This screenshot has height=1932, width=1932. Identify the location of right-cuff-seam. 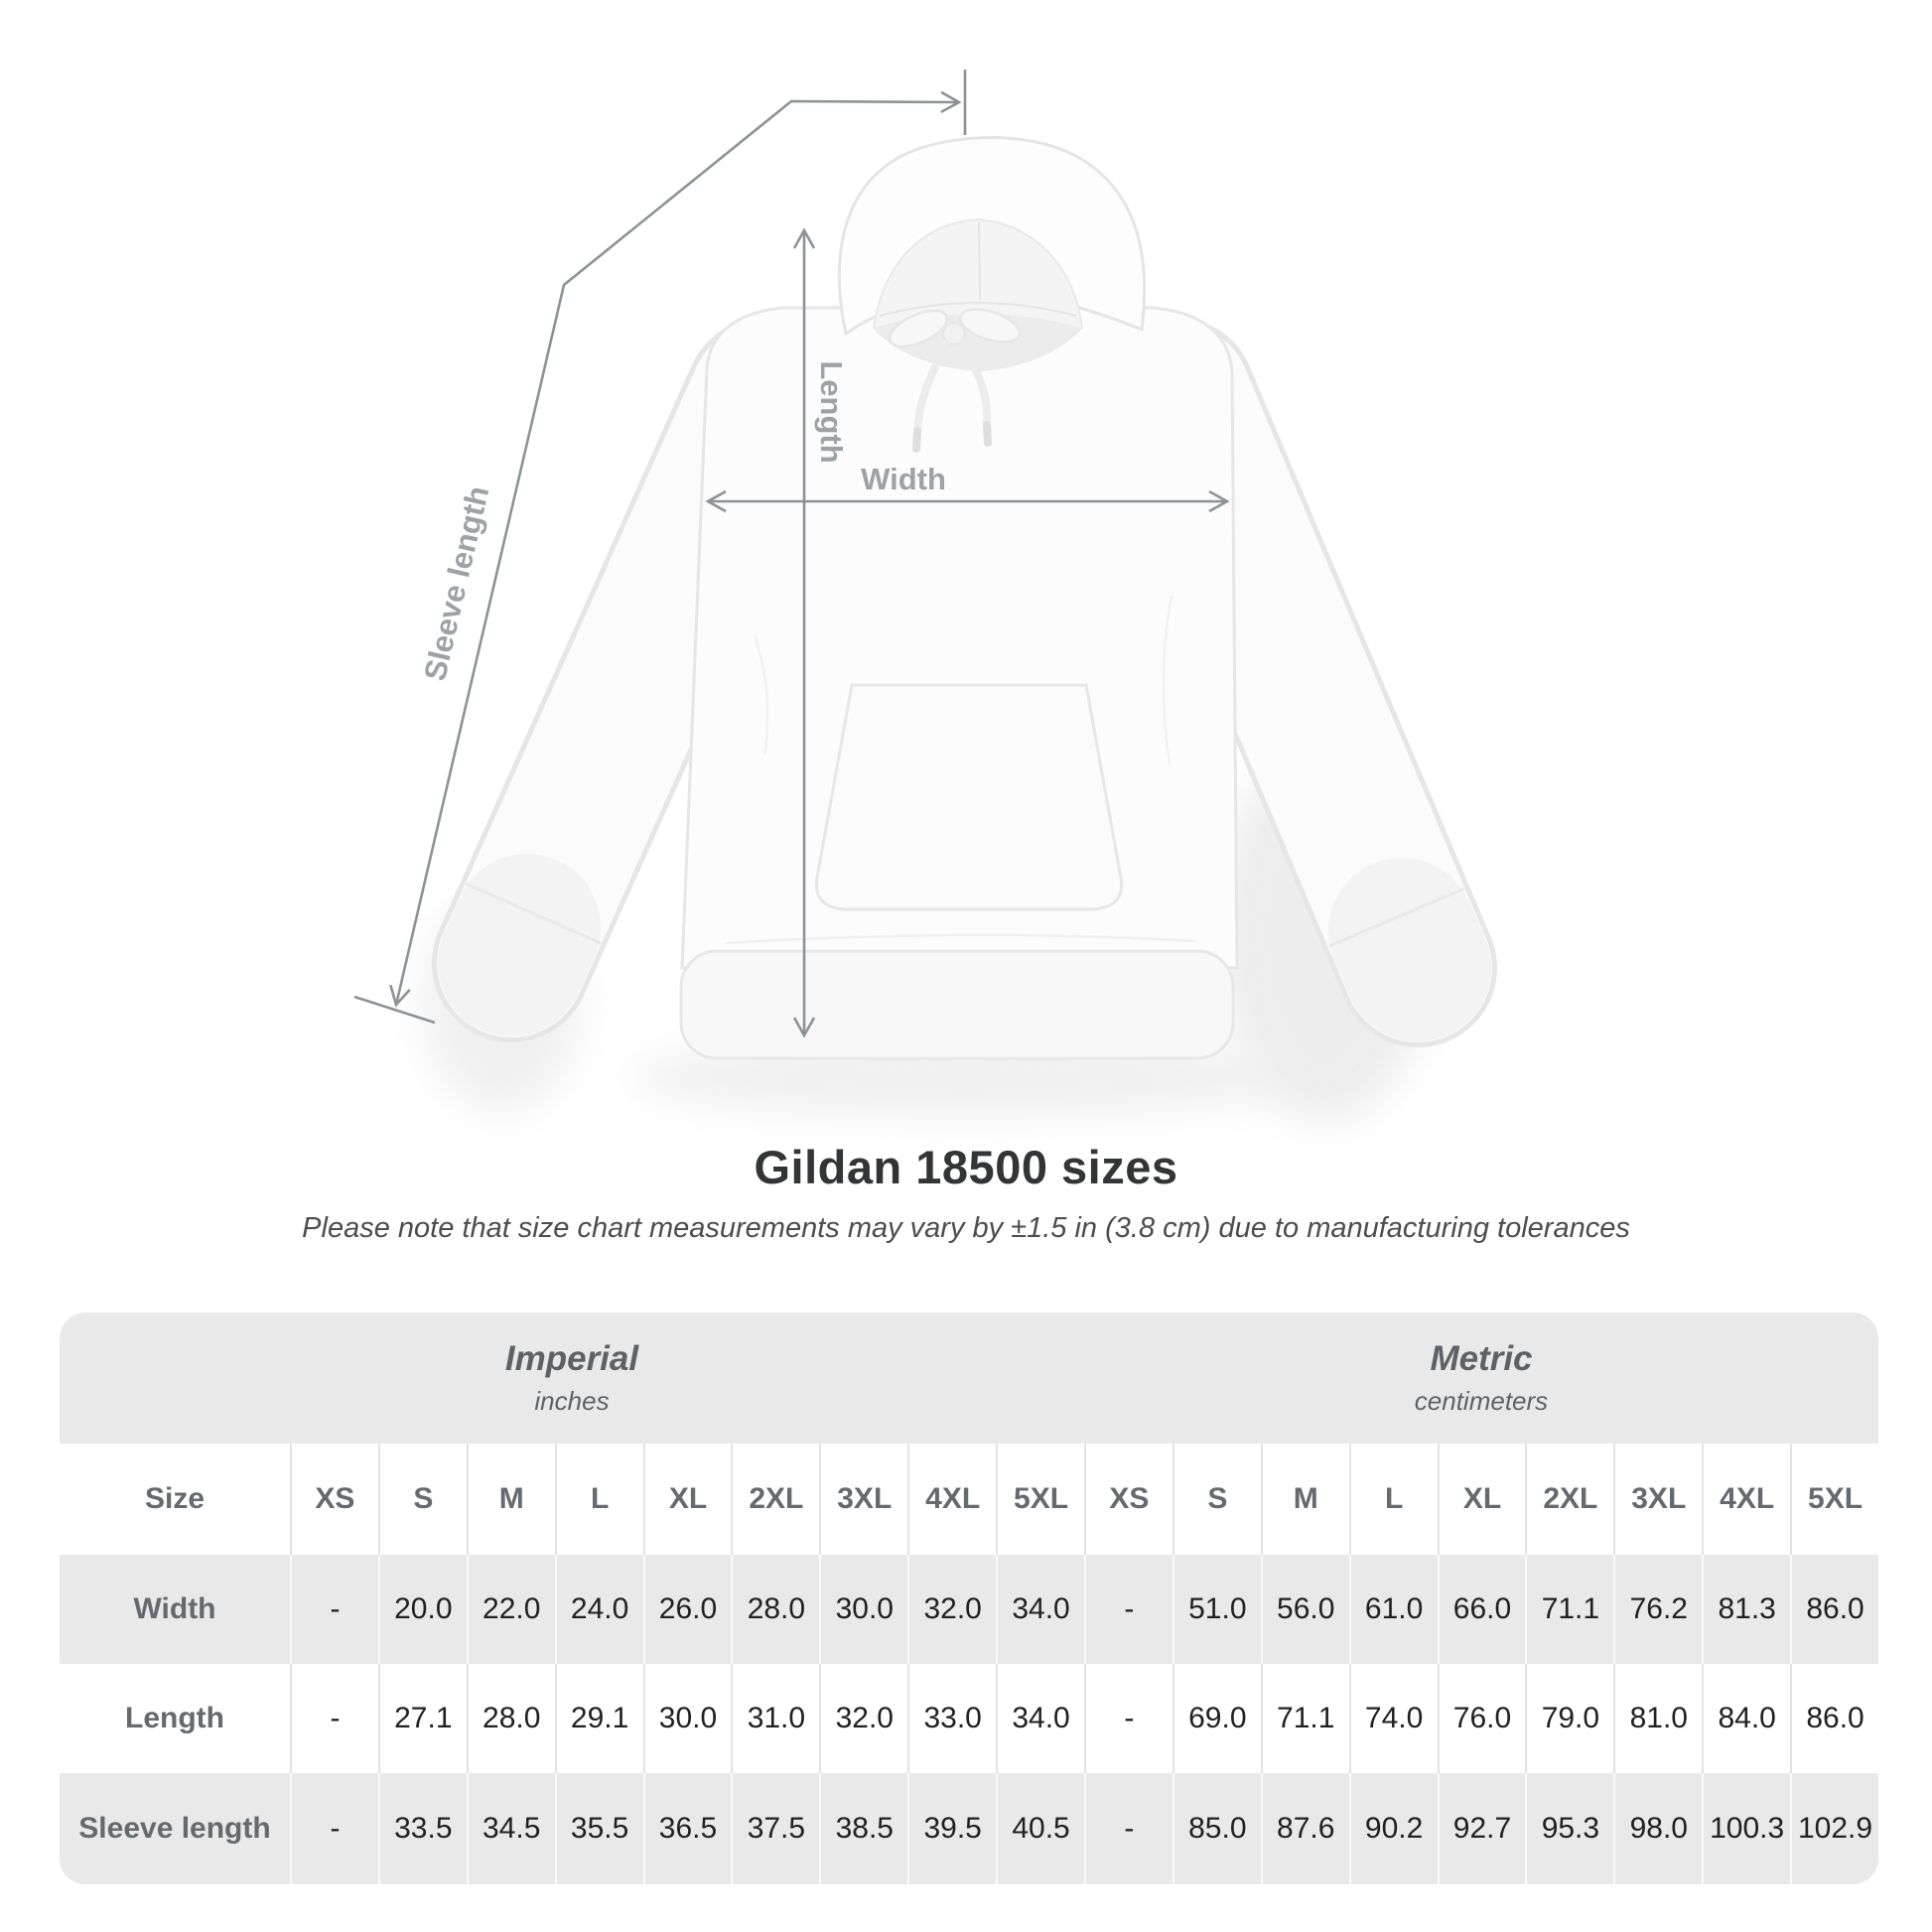
(1396, 918).